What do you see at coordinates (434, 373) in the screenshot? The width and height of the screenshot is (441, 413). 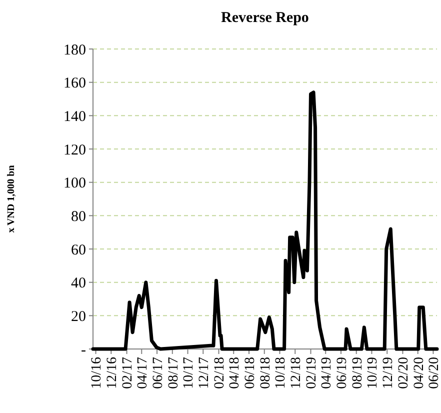 I see `x-tick-label: 06/20` at bounding box center [434, 373].